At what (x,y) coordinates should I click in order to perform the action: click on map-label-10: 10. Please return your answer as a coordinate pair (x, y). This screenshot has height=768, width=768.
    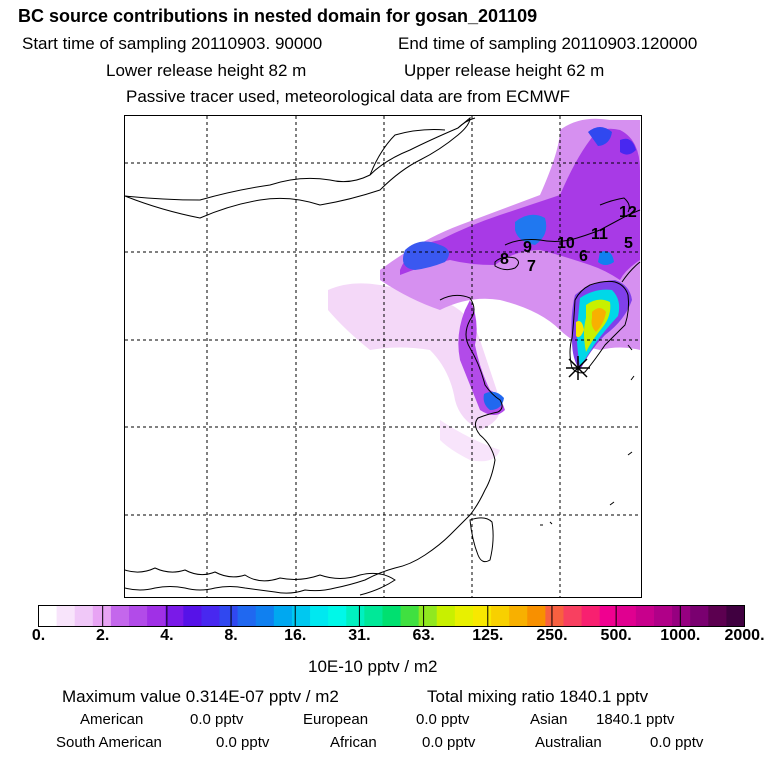
    Looking at the image, I should click on (566, 243).